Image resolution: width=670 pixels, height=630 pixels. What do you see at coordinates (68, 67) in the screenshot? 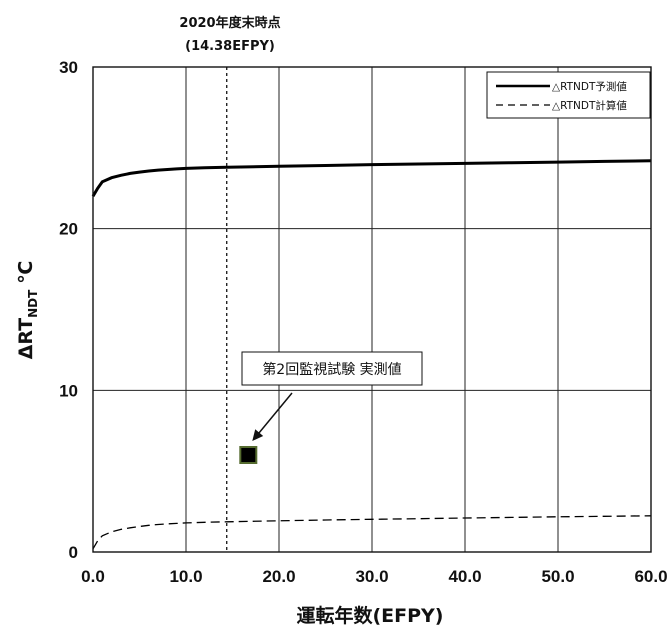
I see `y-tick-label: 30` at bounding box center [68, 67].